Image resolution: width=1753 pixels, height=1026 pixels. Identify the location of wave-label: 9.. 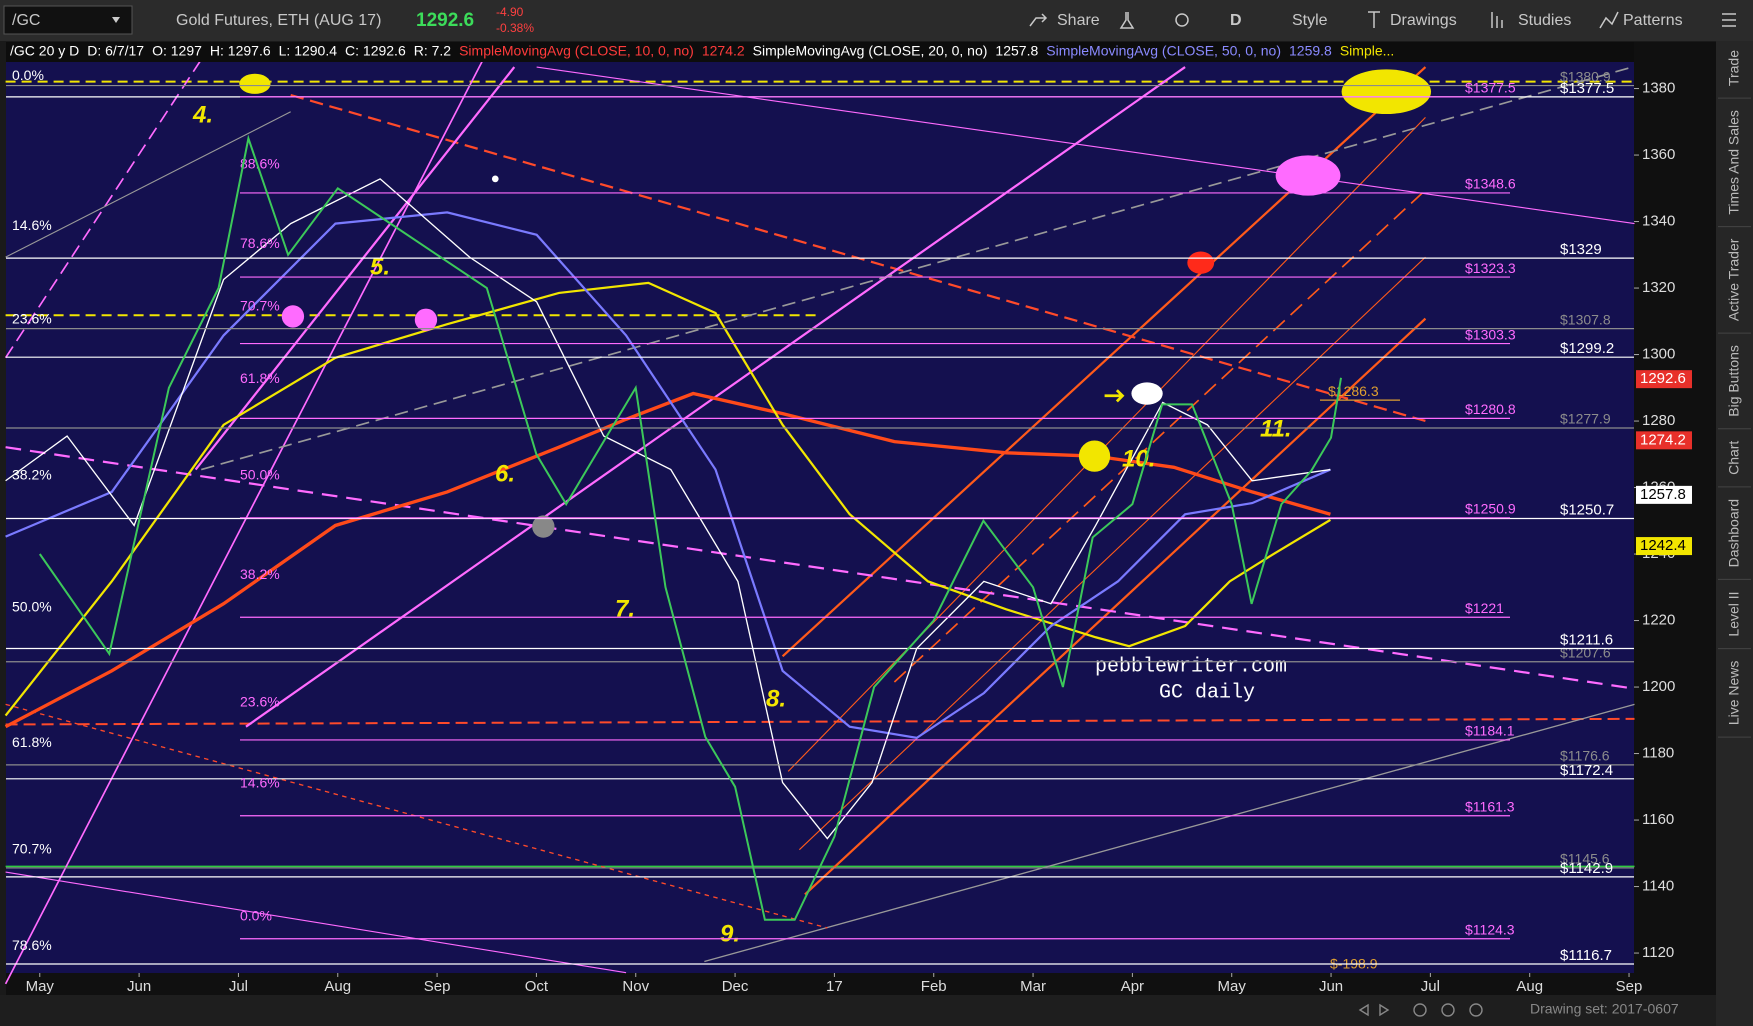
(730, 933).